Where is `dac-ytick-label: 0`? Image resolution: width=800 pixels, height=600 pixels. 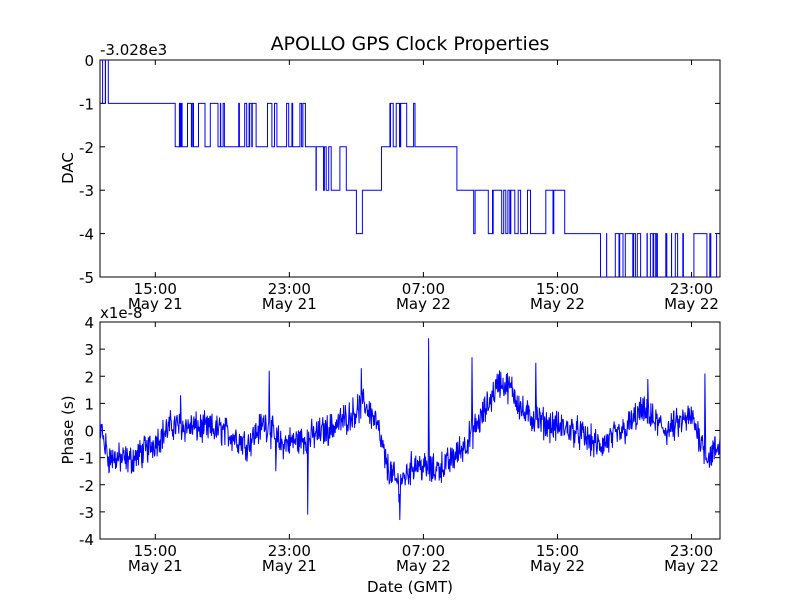 dac-ytick-label: 0 is located at coordinates (89, 61).